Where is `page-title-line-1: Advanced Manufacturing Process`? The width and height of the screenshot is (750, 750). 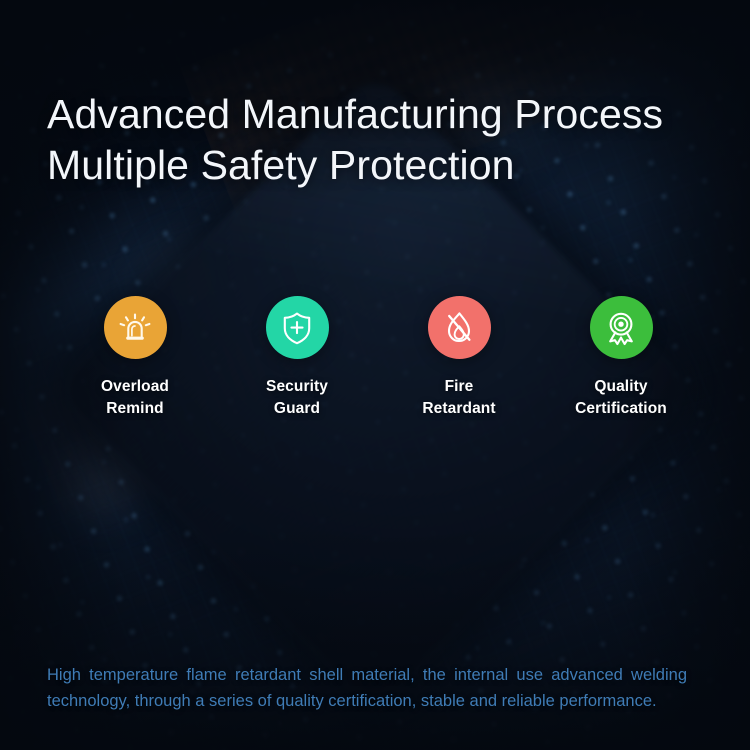
page-title-line-1: Advanced Manufacturing Process is located at coordinates (355, 114).